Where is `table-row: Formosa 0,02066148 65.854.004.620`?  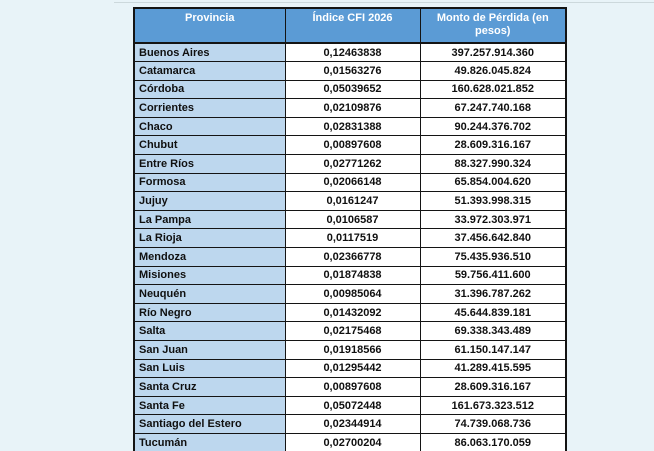
table-row: Formosa 0,02066148 65.854.004.620 is located at coordinates (350, 182).